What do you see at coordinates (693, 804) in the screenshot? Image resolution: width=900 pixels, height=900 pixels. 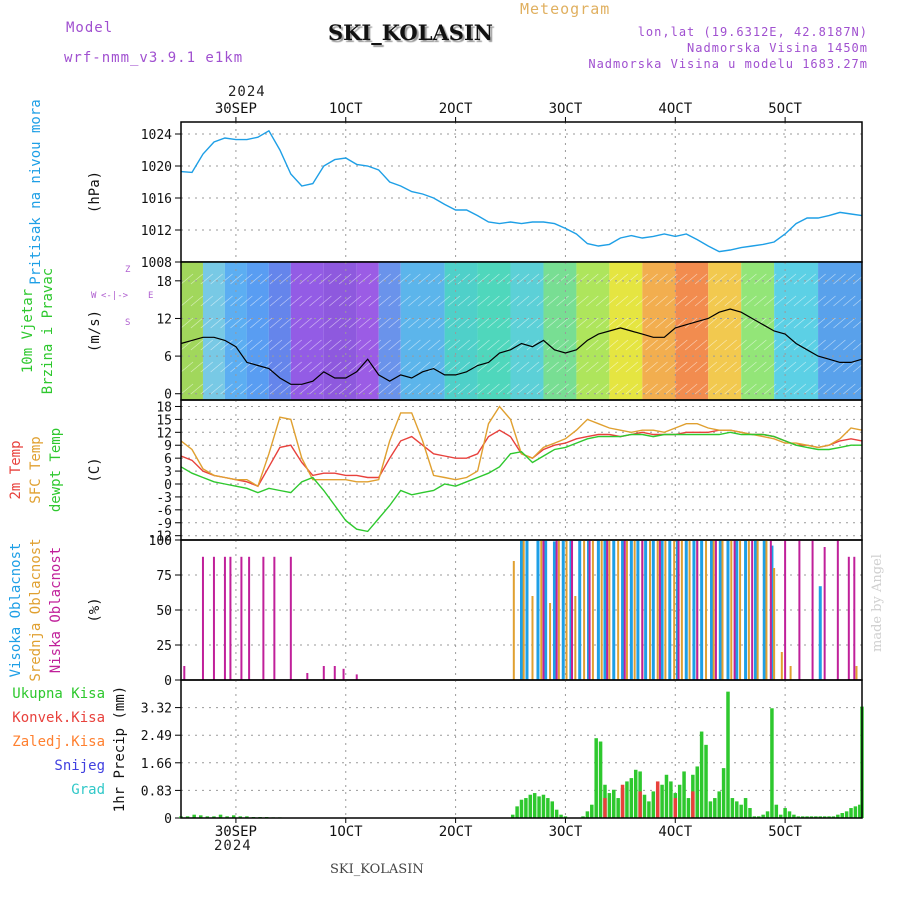 I see `bar-konvek-kisa` at bounding box center [693, 804].